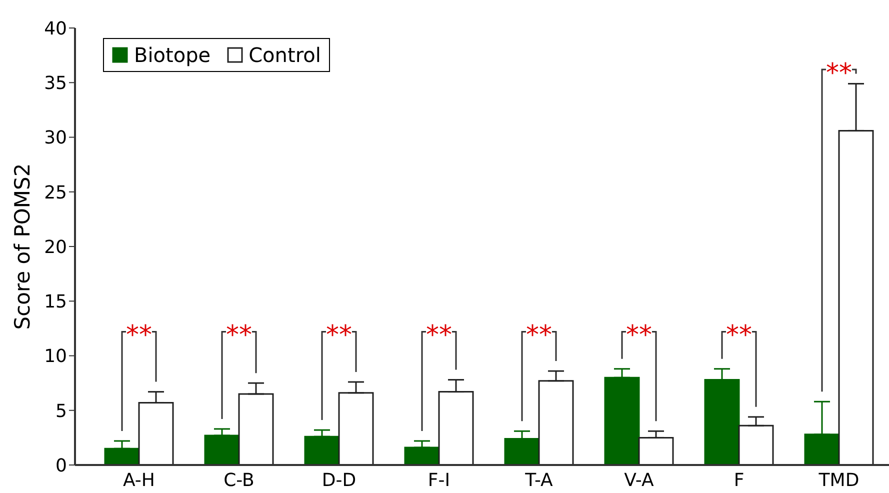  Describe the element at coordinates (284, 55) in the screenshot. I see `legend-label: Control` at that location.